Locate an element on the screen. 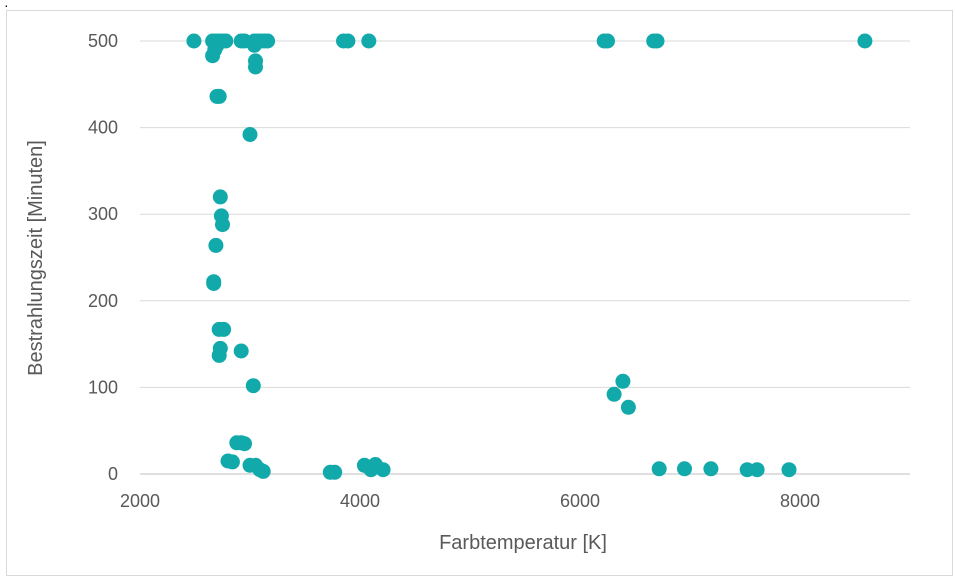  y-tick-label: 300 is located at coordinates (103, 214).